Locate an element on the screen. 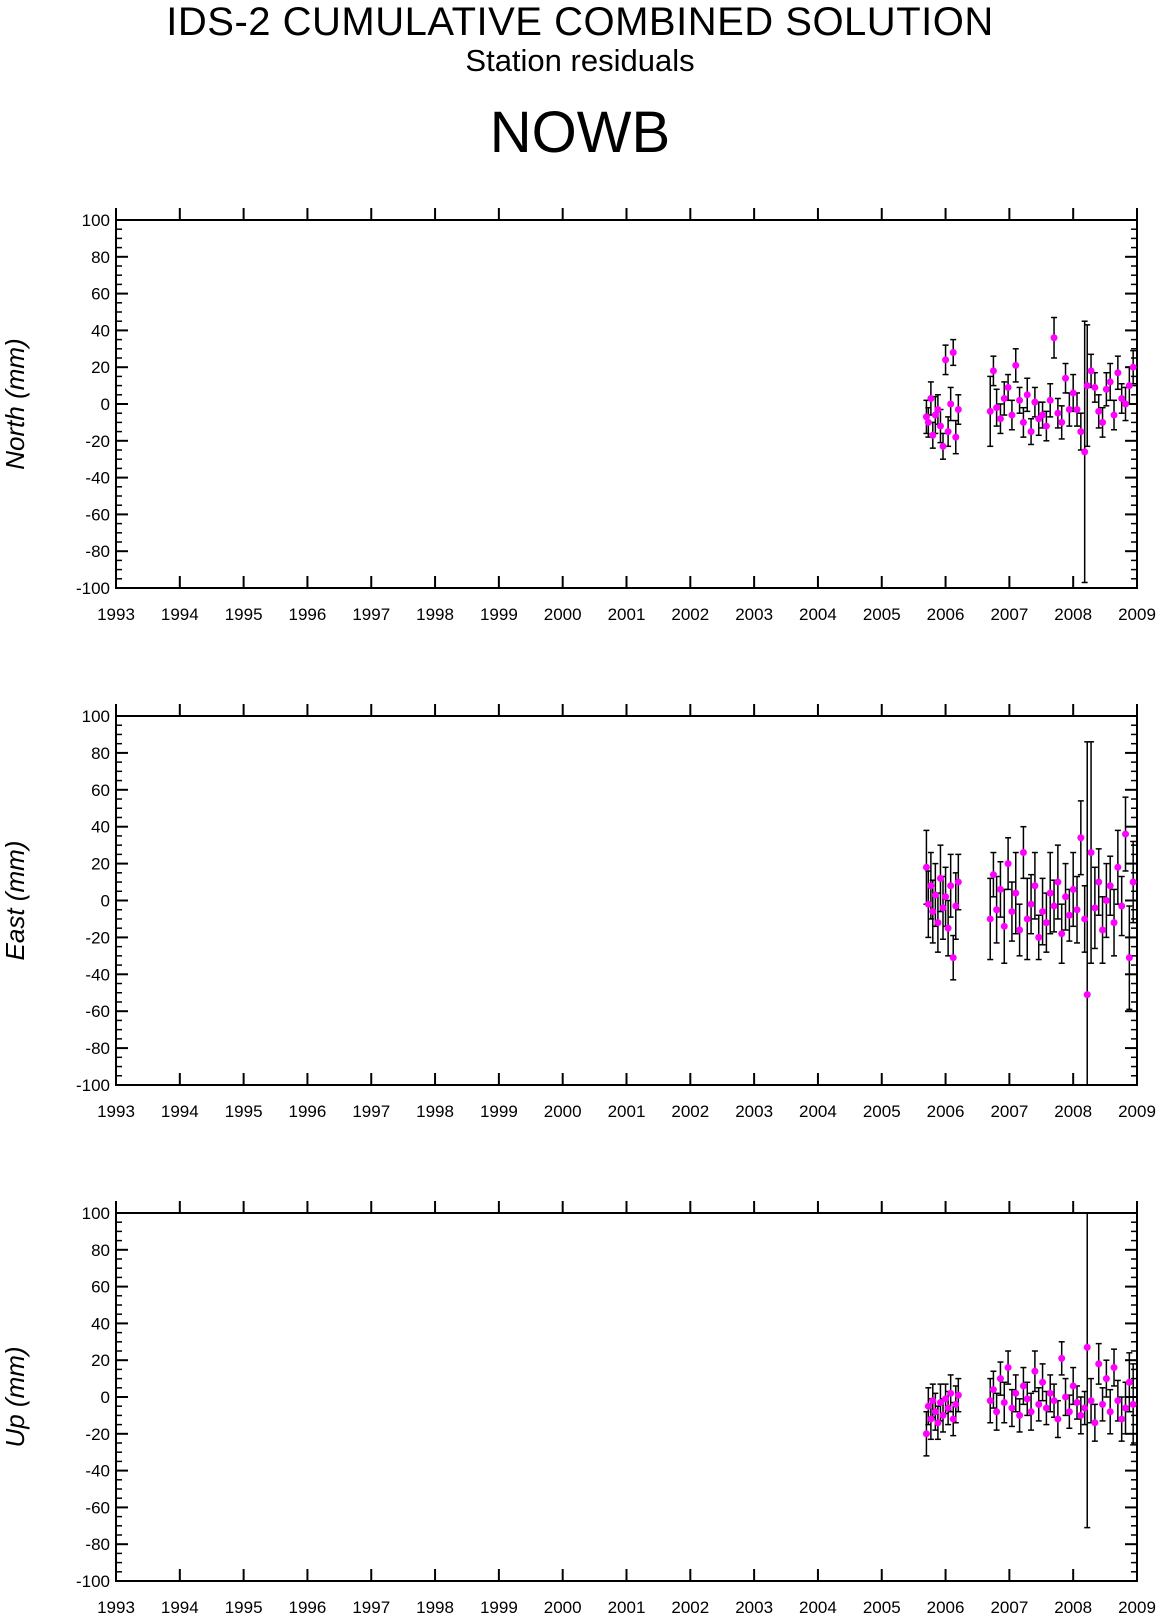  y-axis-title: Up (mm) is located at coordinates (15, 1396).